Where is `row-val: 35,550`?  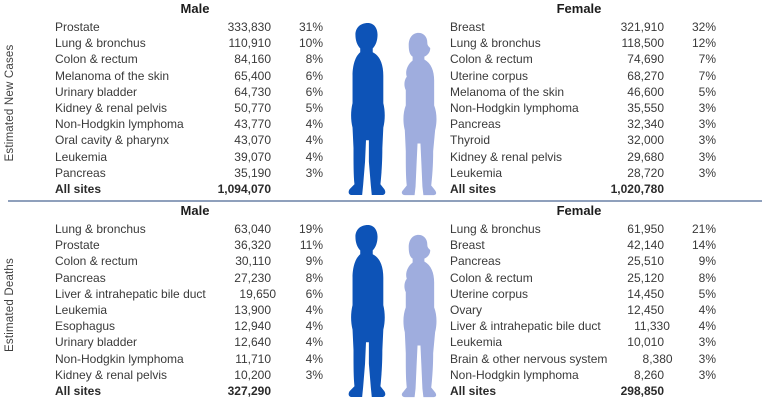 row-val: 35,550 is located at coordinates (645, 108).